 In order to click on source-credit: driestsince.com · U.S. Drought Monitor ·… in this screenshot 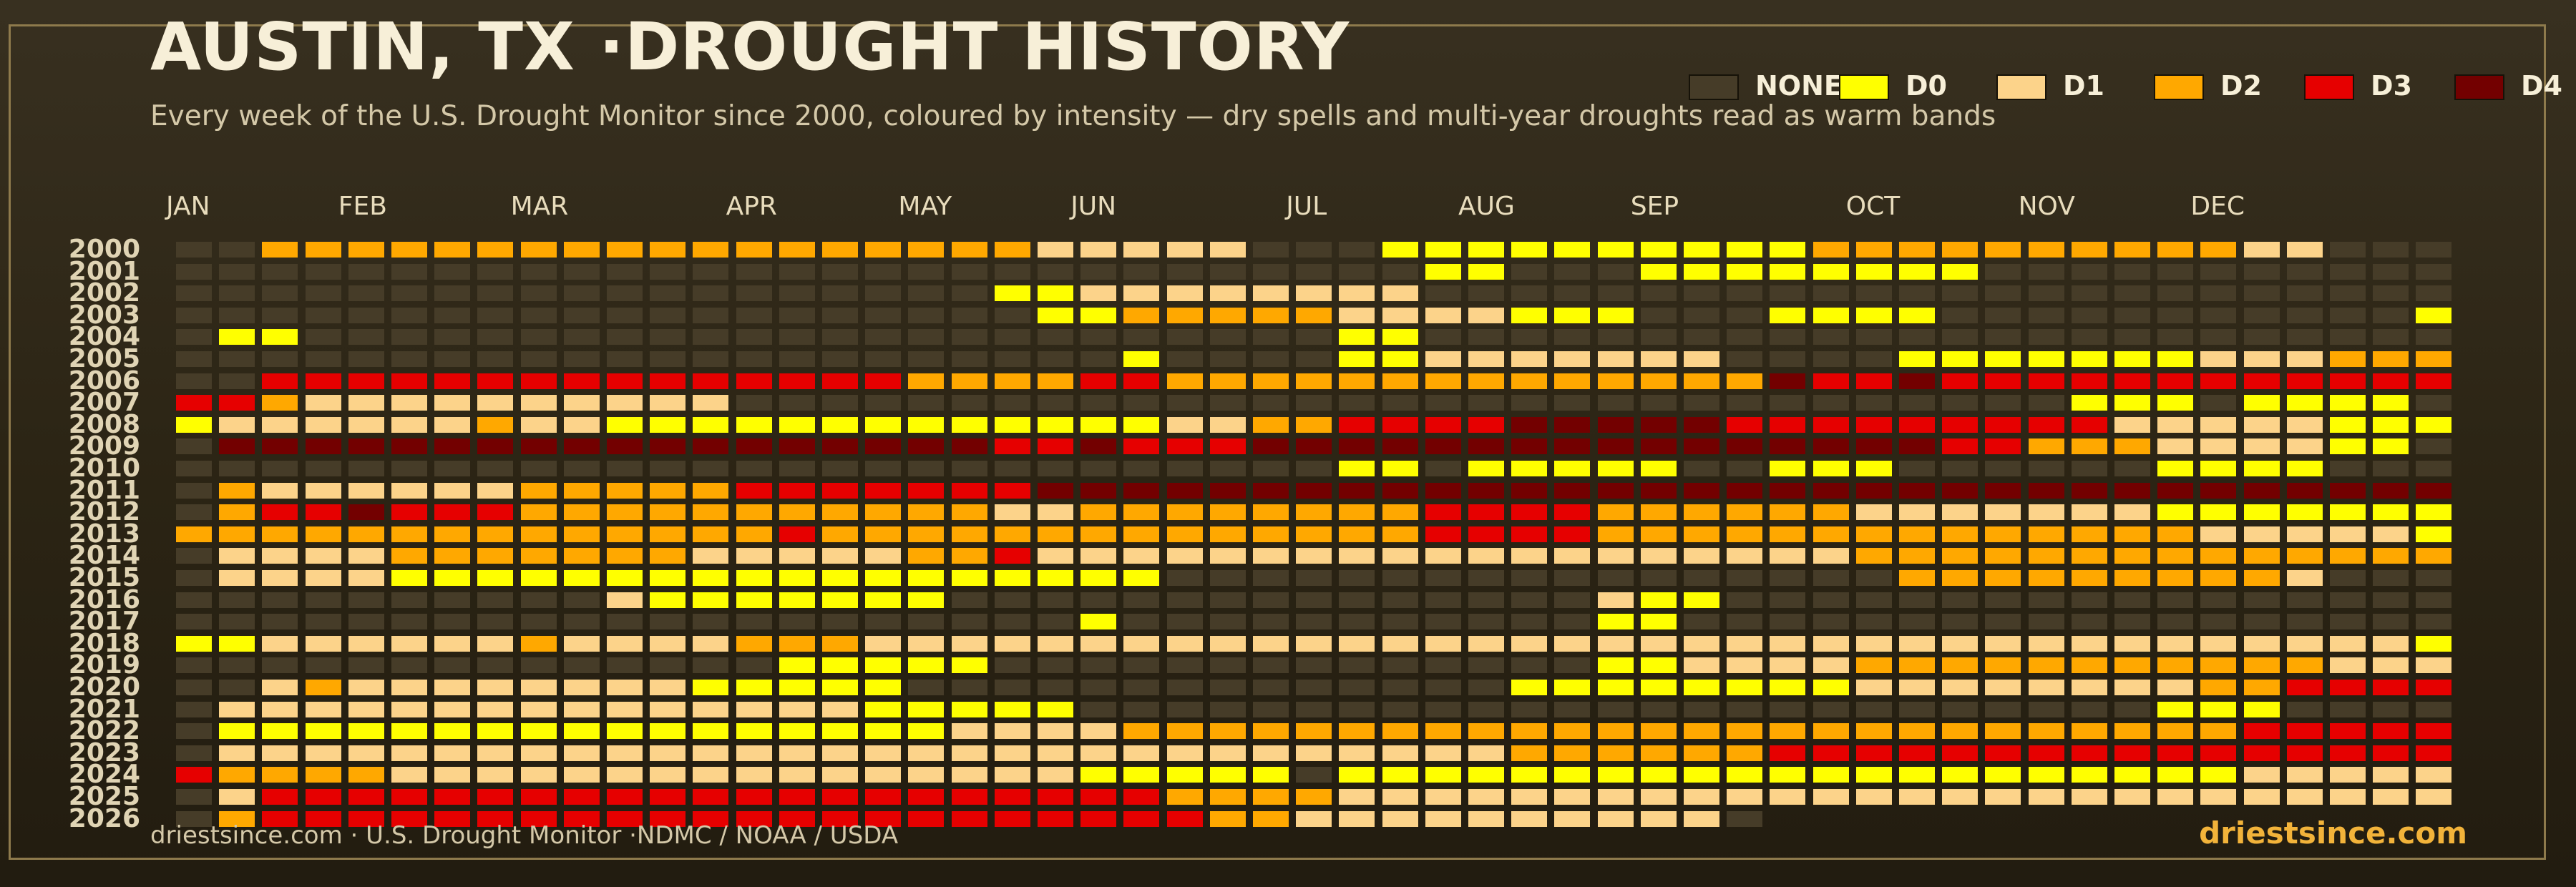, I will do `click(524, 835)`.